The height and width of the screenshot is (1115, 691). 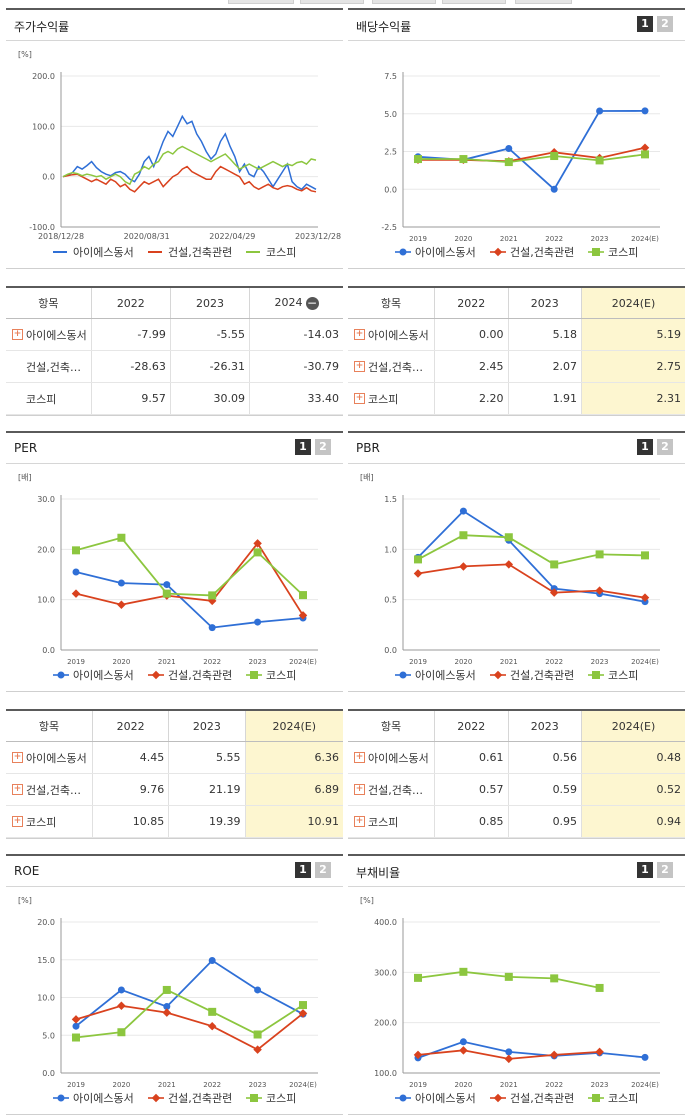 I want to click on y-tick-label: 5.0, so click(x=390, y=114).